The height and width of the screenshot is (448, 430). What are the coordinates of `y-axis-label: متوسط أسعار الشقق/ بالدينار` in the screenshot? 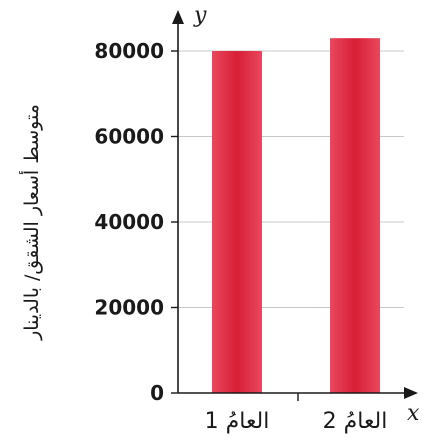 It's located at (31, 222).